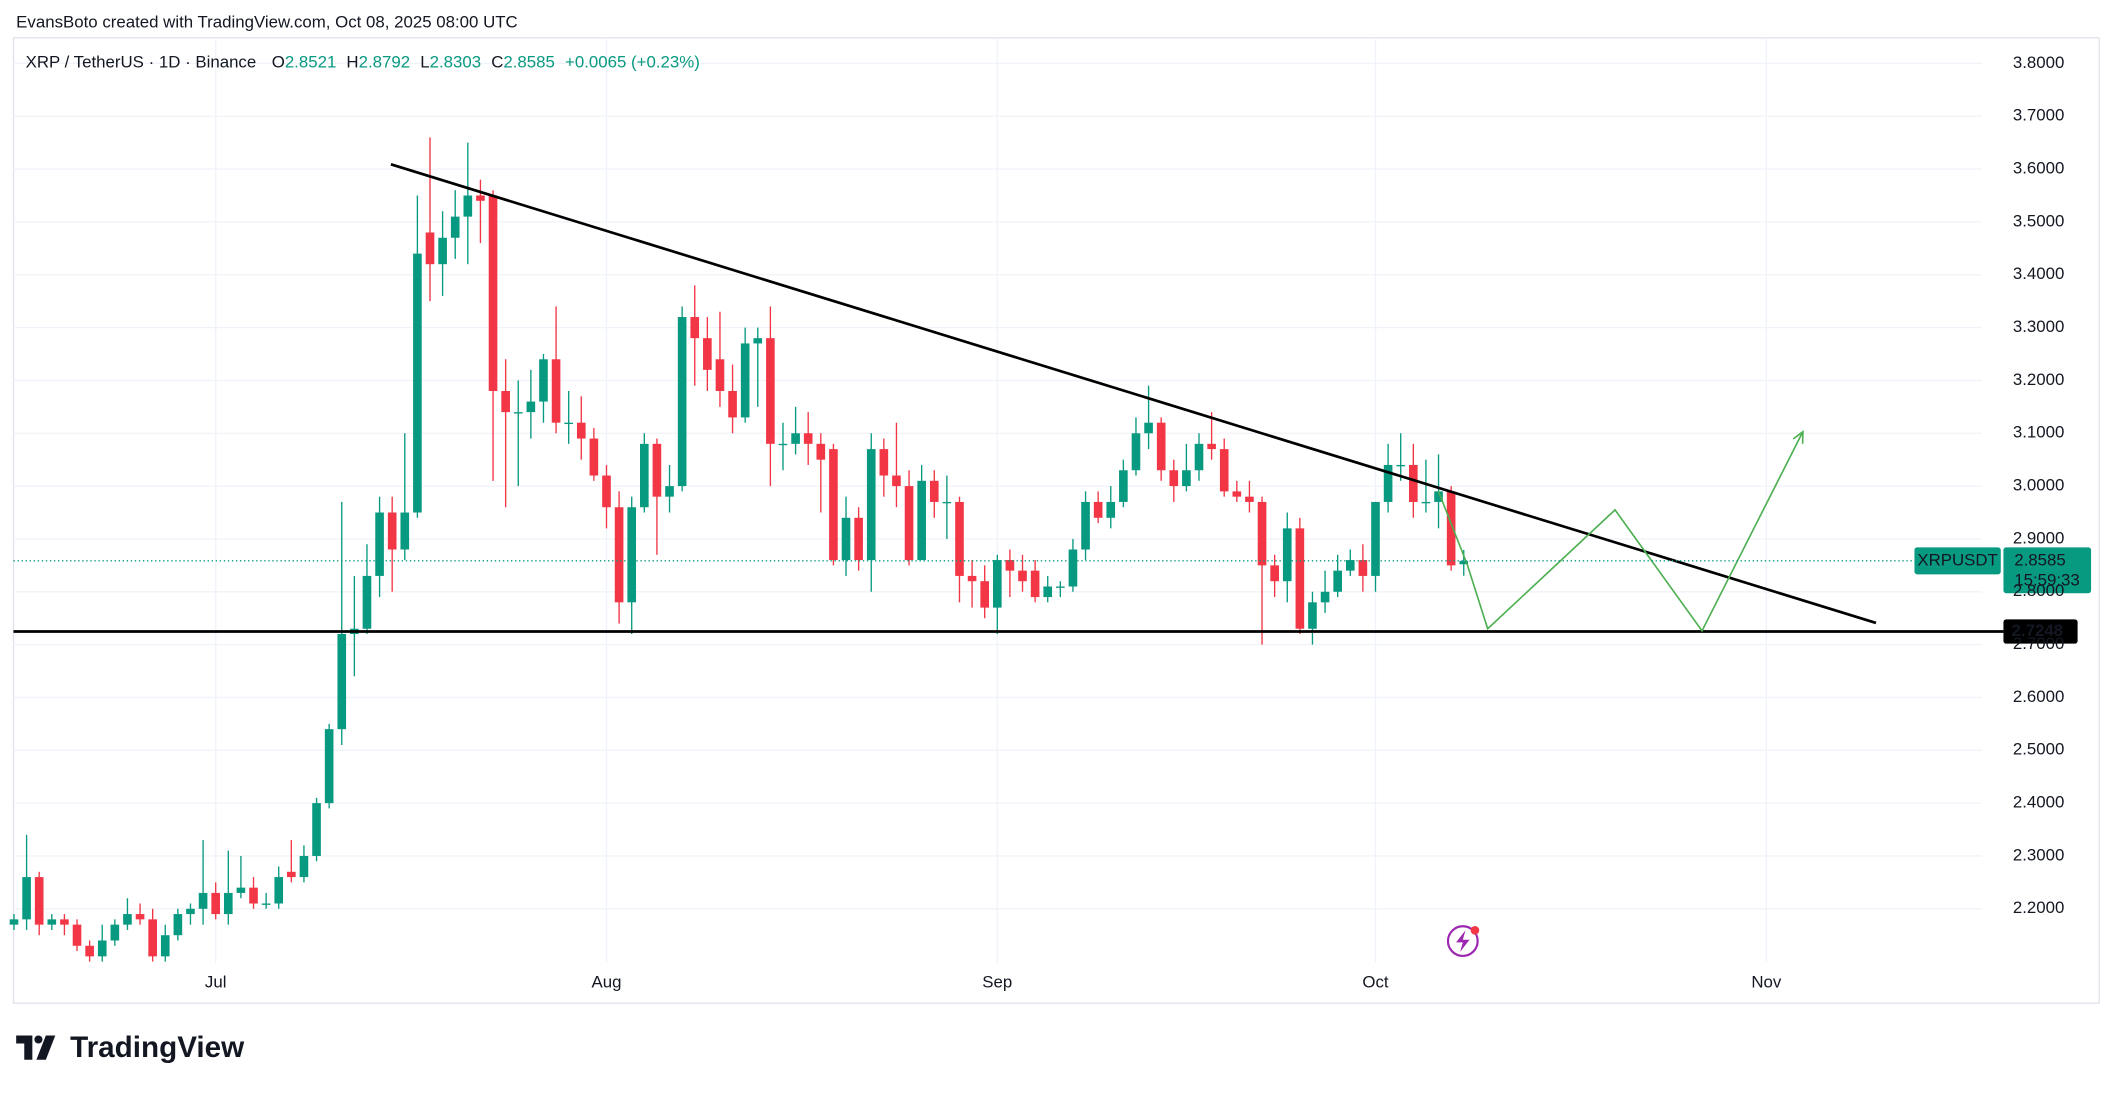 Image resolution: width=2114 pixels, height=1094 pixels. I want to click on ohlc-value: 2.8792, so click(385, 62).